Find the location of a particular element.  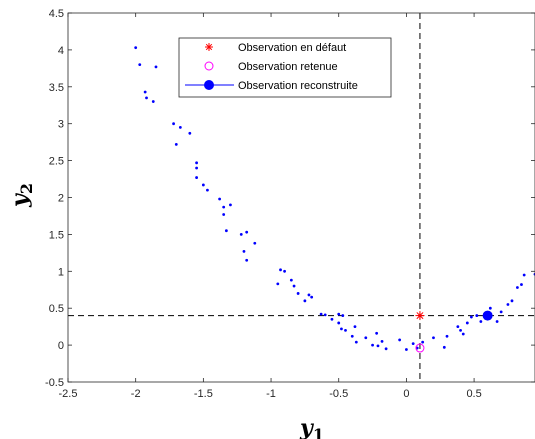

legend-box is located at coordinates (285, 67).